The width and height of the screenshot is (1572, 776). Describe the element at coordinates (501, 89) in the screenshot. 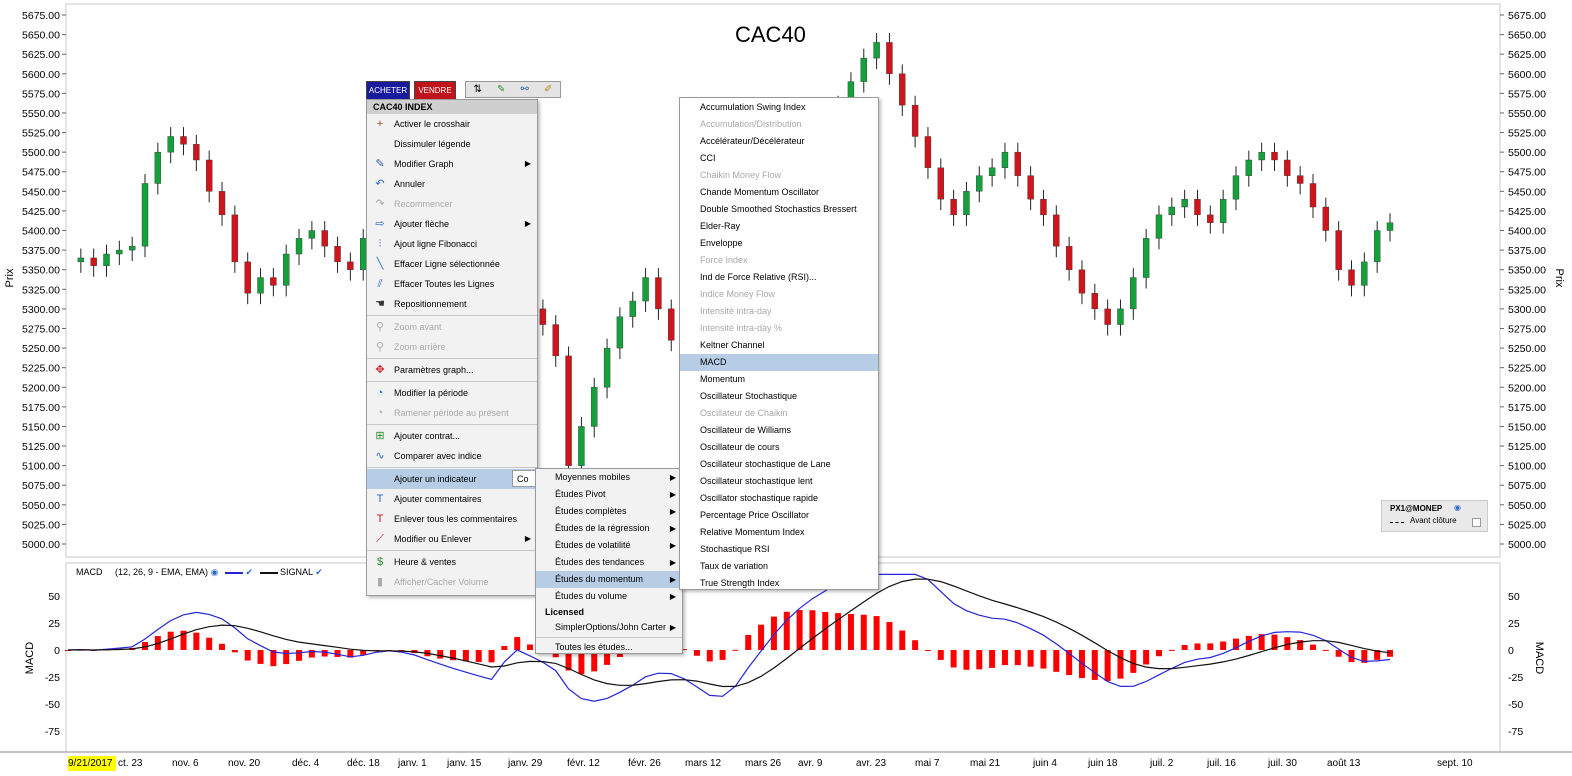

I see `tool-draw-icon: ✎` at that location.